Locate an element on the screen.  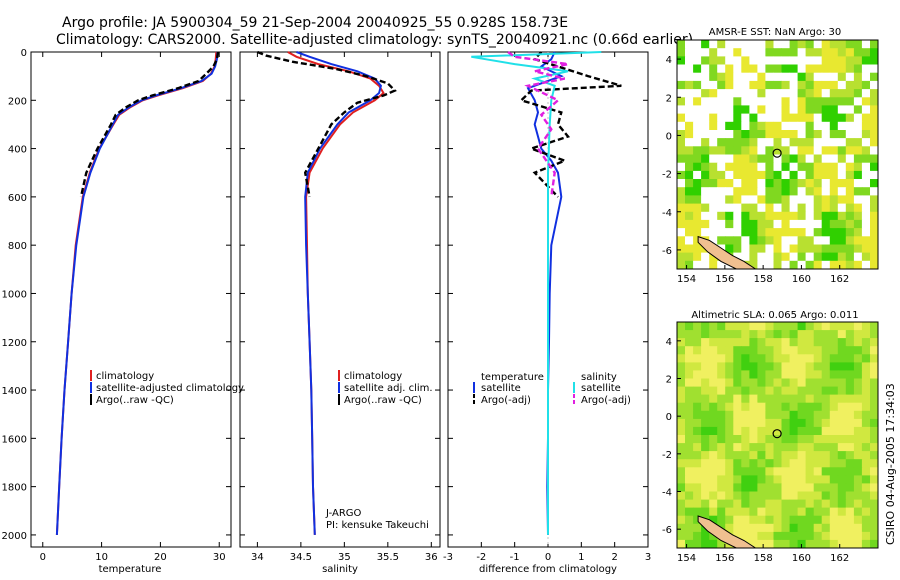
legend-label-argo: Argo(..raw -QC) is located at coordinates (383, 400).